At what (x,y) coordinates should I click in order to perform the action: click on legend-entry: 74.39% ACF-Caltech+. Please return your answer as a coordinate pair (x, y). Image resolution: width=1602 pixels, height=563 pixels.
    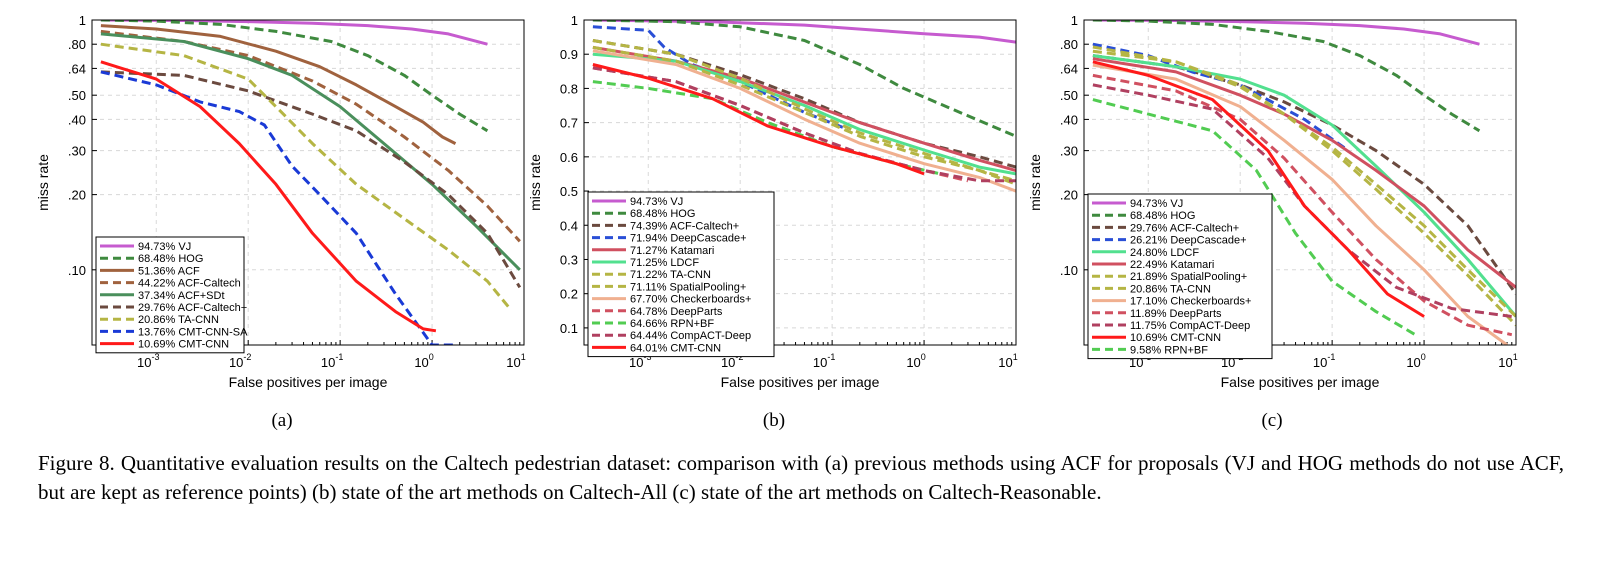
    Looking at the image, I should click on (684, 226).